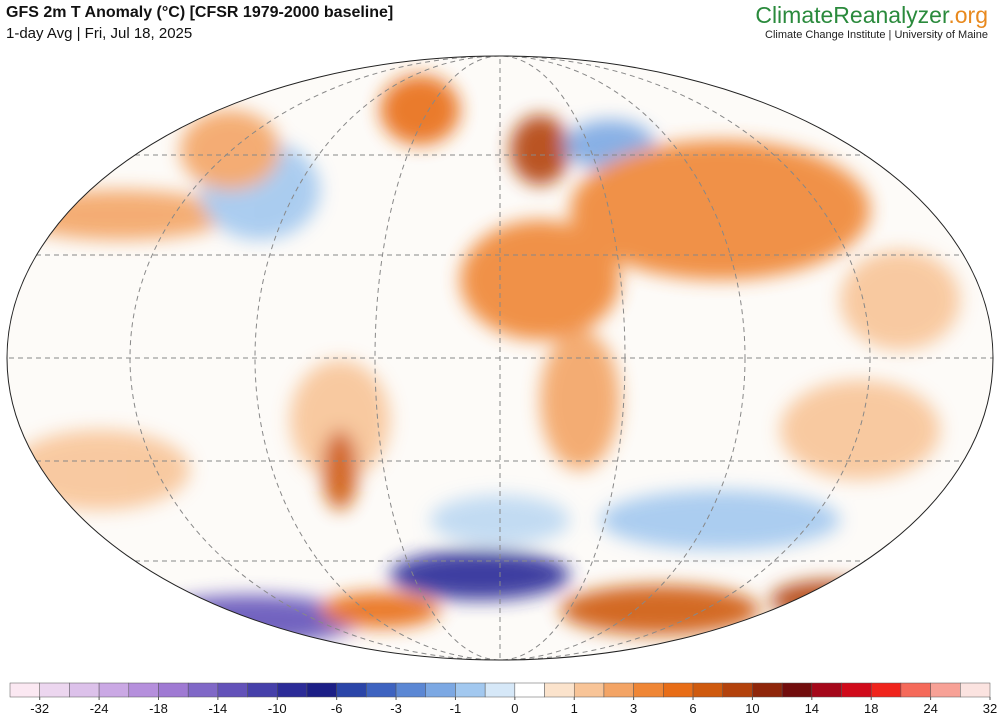  What do you see at coordinates (871, 708) in the screenshot?
I see `colorbar-tick-label: 18` at bounding box center [871, 708].